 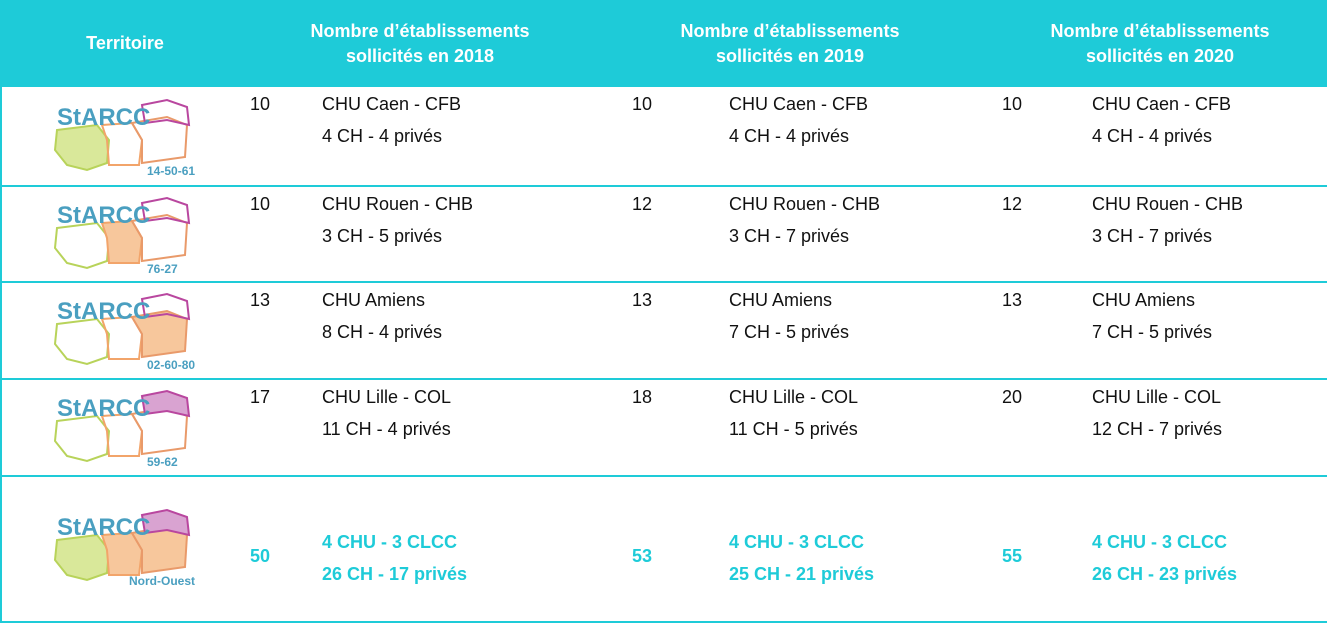 What do you see at coordinates (1165, 574) in the screenshot?
I see `line2: 26 CH - 23 privés` at bounding box center [1165, 574].